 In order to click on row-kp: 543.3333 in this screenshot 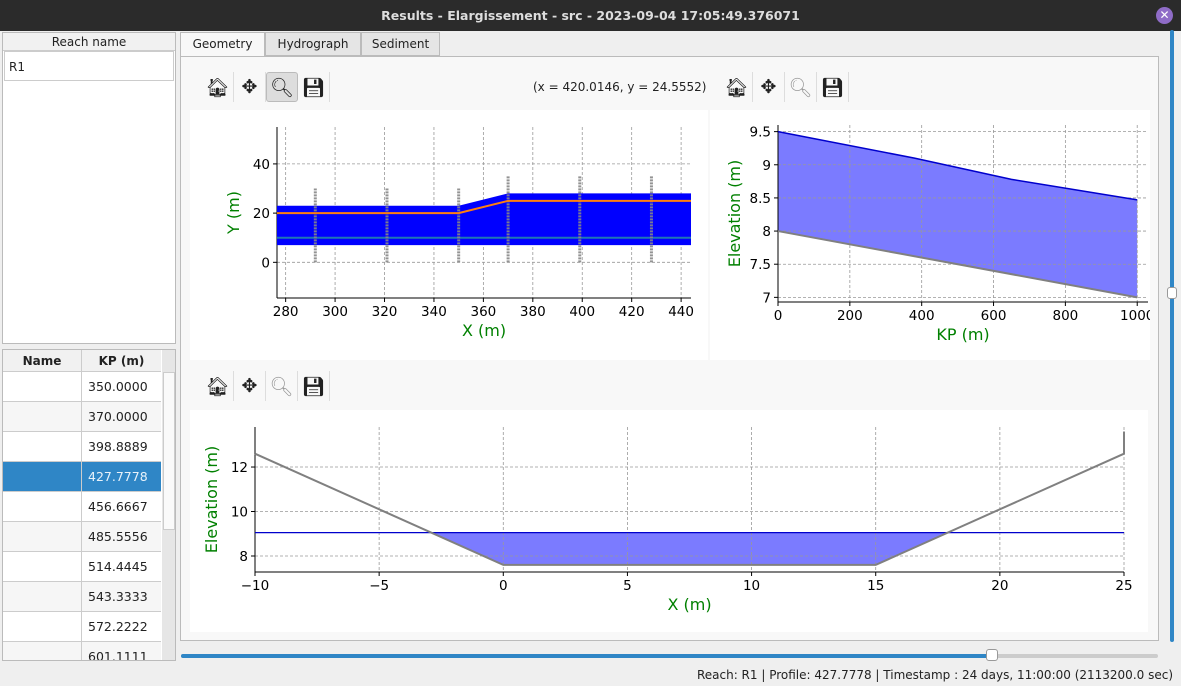, I will do `click(118, 596)`.